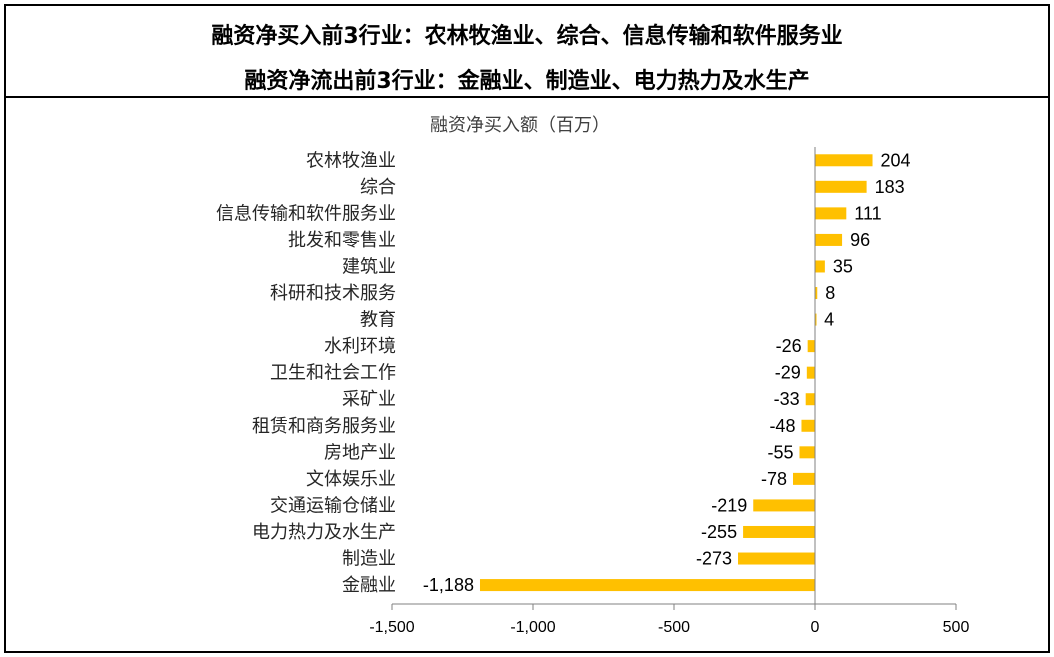 Image resolution: width=1054 pixels, height=657 pixels. Describe the element at coordinates (378, 320) in the screenshot. I see `category-label: 教育` at that location.